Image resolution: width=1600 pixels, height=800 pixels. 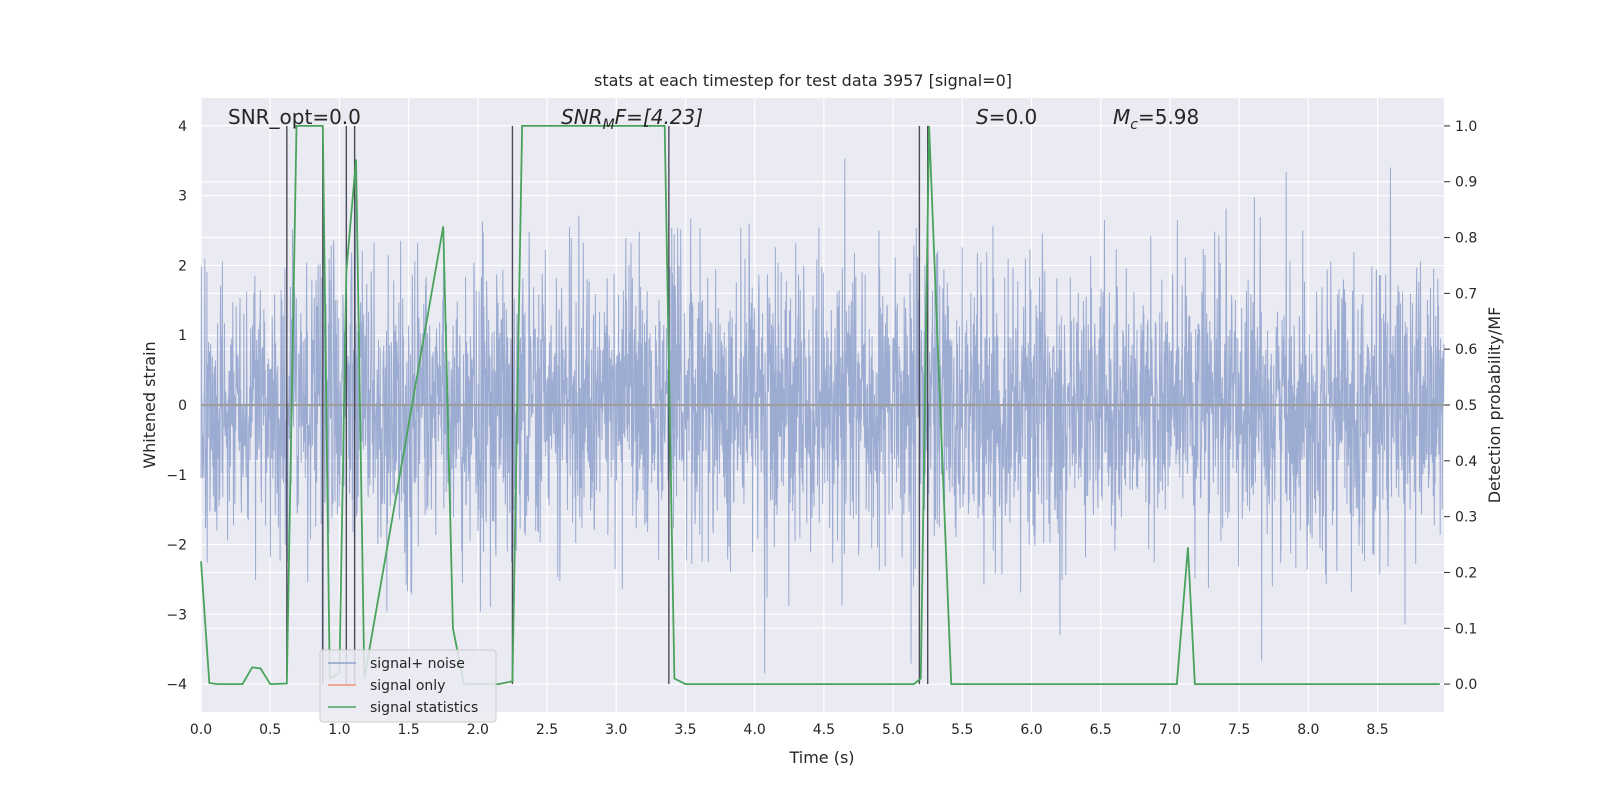 I want to click on y-left-tick-label: 4, so click(x=182, y=127).